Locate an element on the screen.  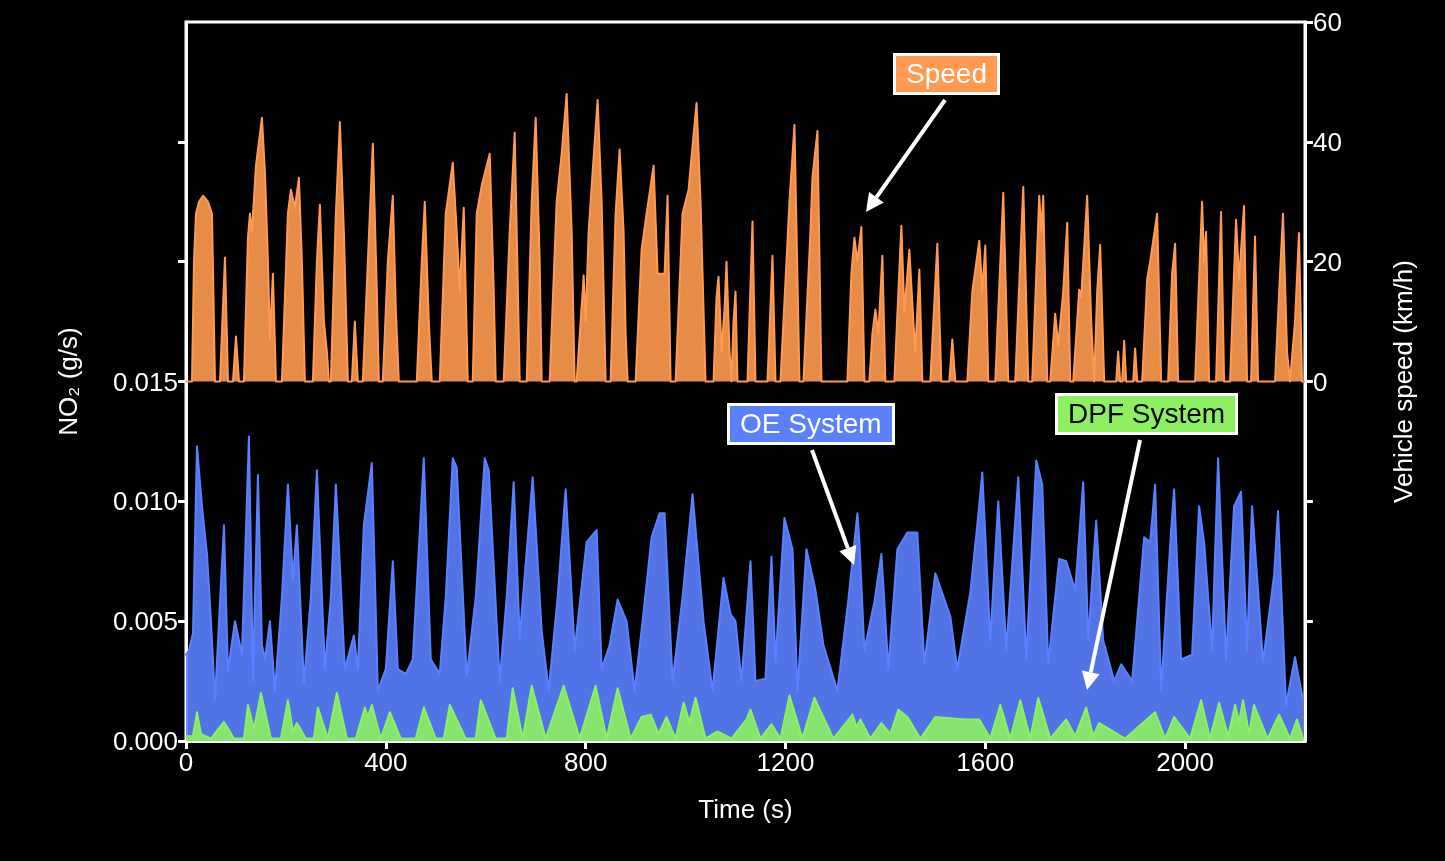
x-tick-label: 0 is located at coordinates (186, 762).